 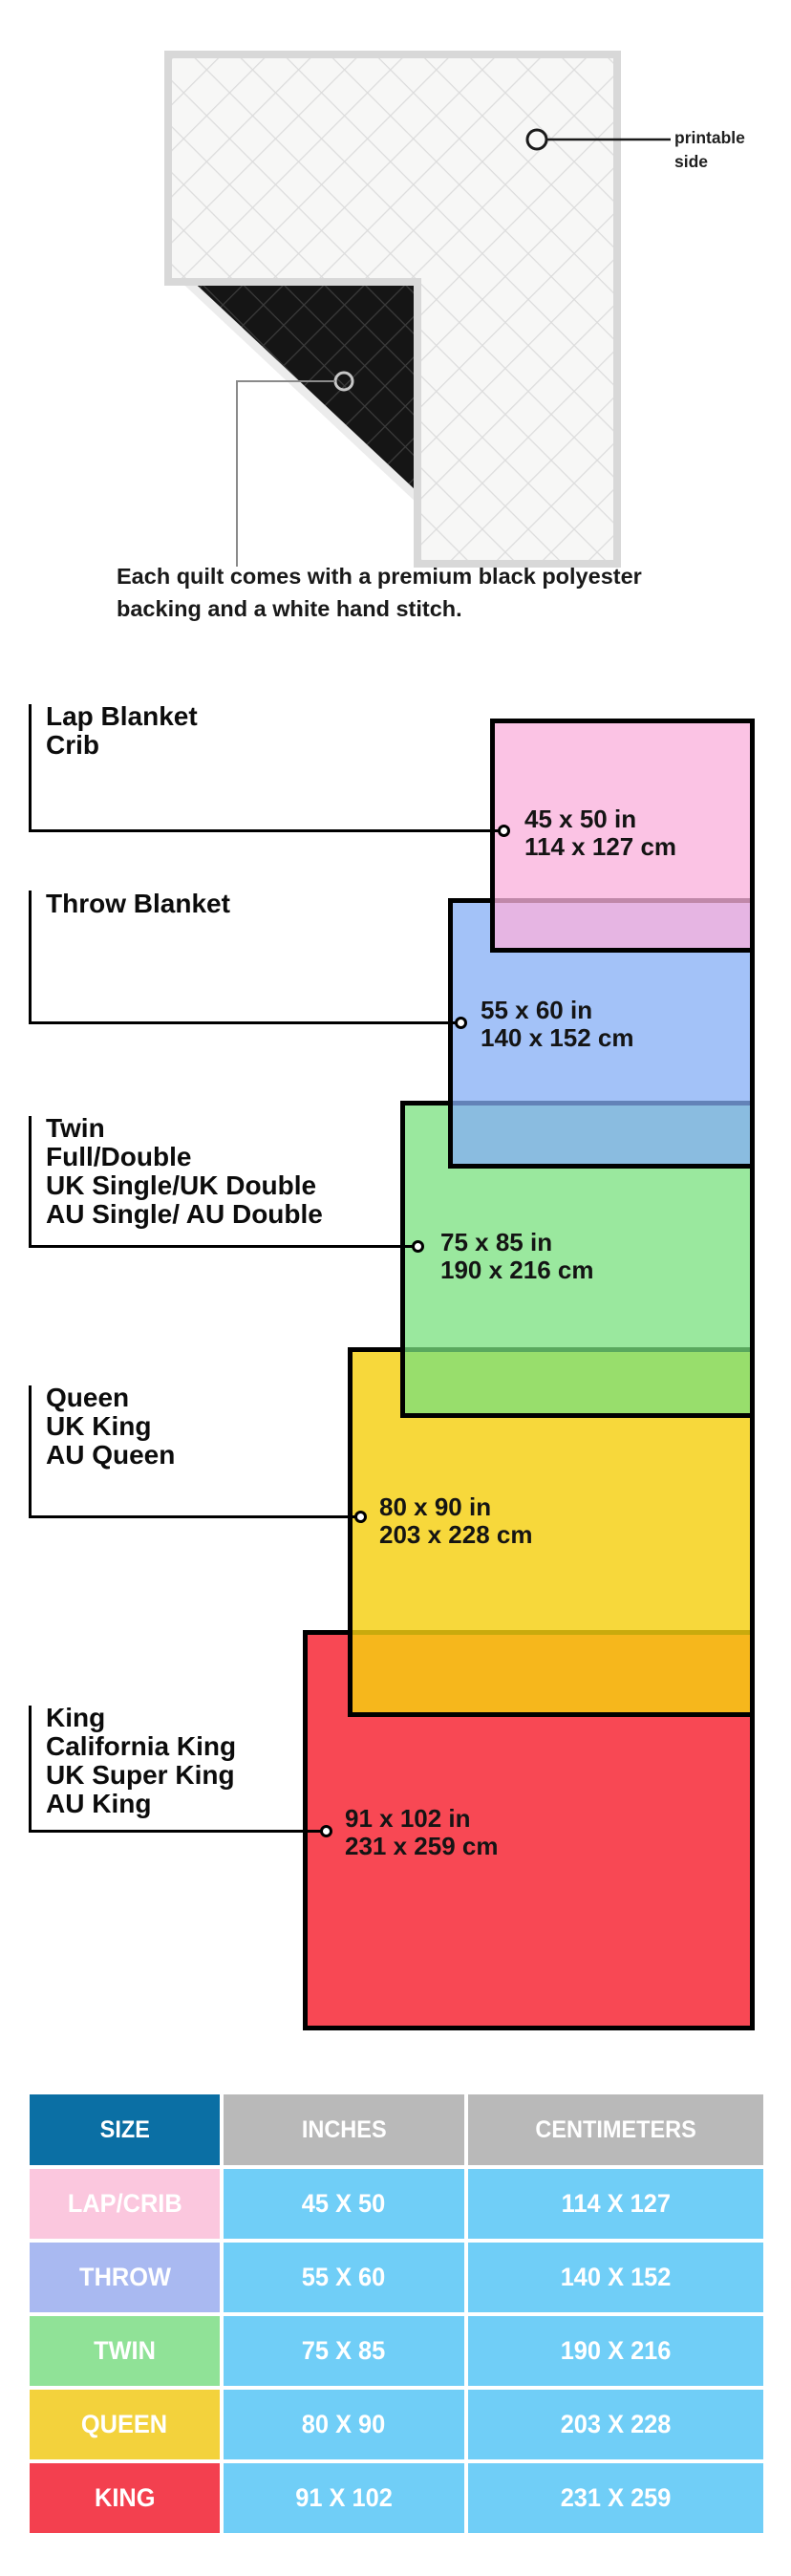 I want to click on table-cell-inches-lap: 45 X 50, so click(x=344, y=2204).